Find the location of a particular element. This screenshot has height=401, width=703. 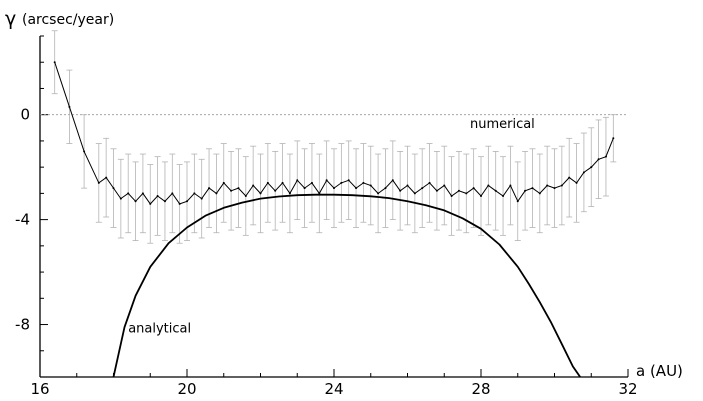

y-tick-label: -4 is located at coordinates (22, 220).